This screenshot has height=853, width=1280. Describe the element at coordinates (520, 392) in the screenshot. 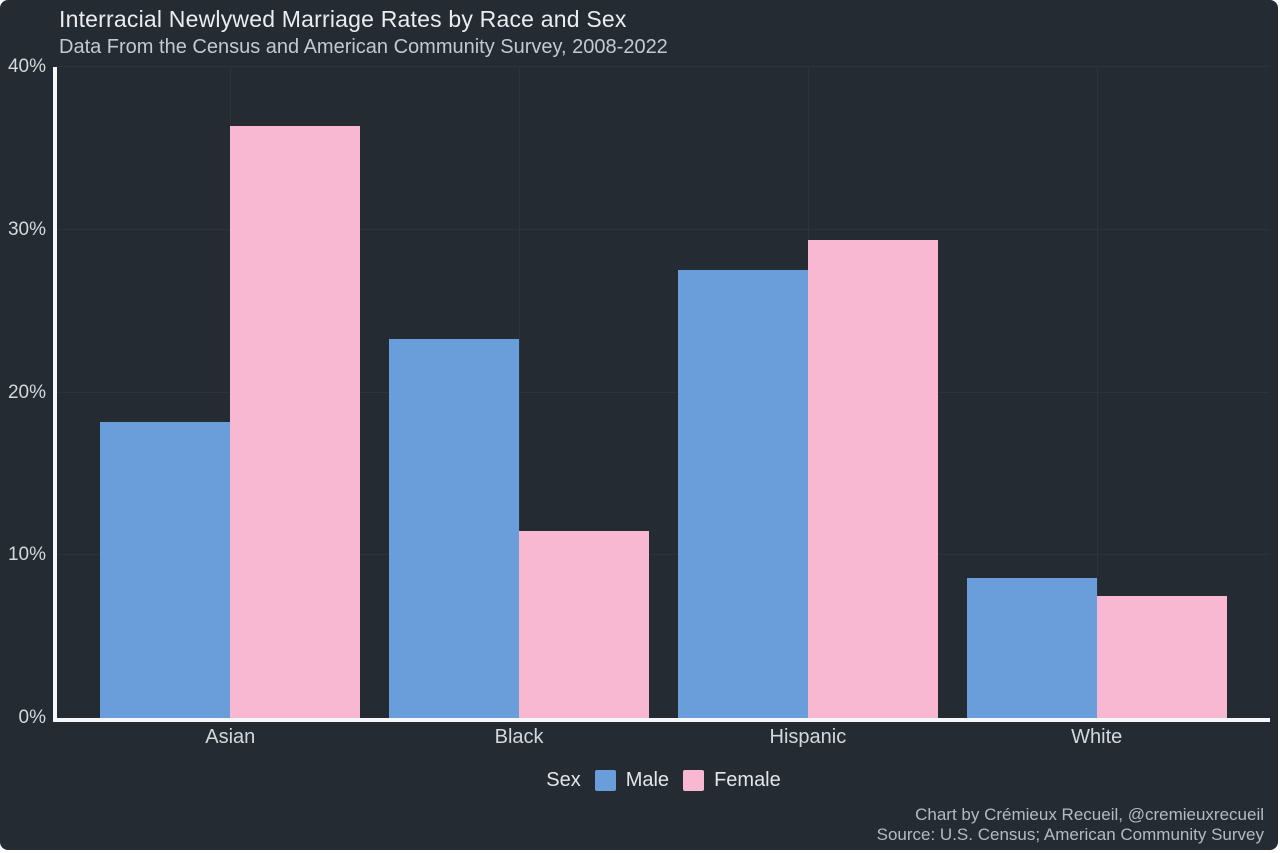

I see `gridline-v-black` at that location.